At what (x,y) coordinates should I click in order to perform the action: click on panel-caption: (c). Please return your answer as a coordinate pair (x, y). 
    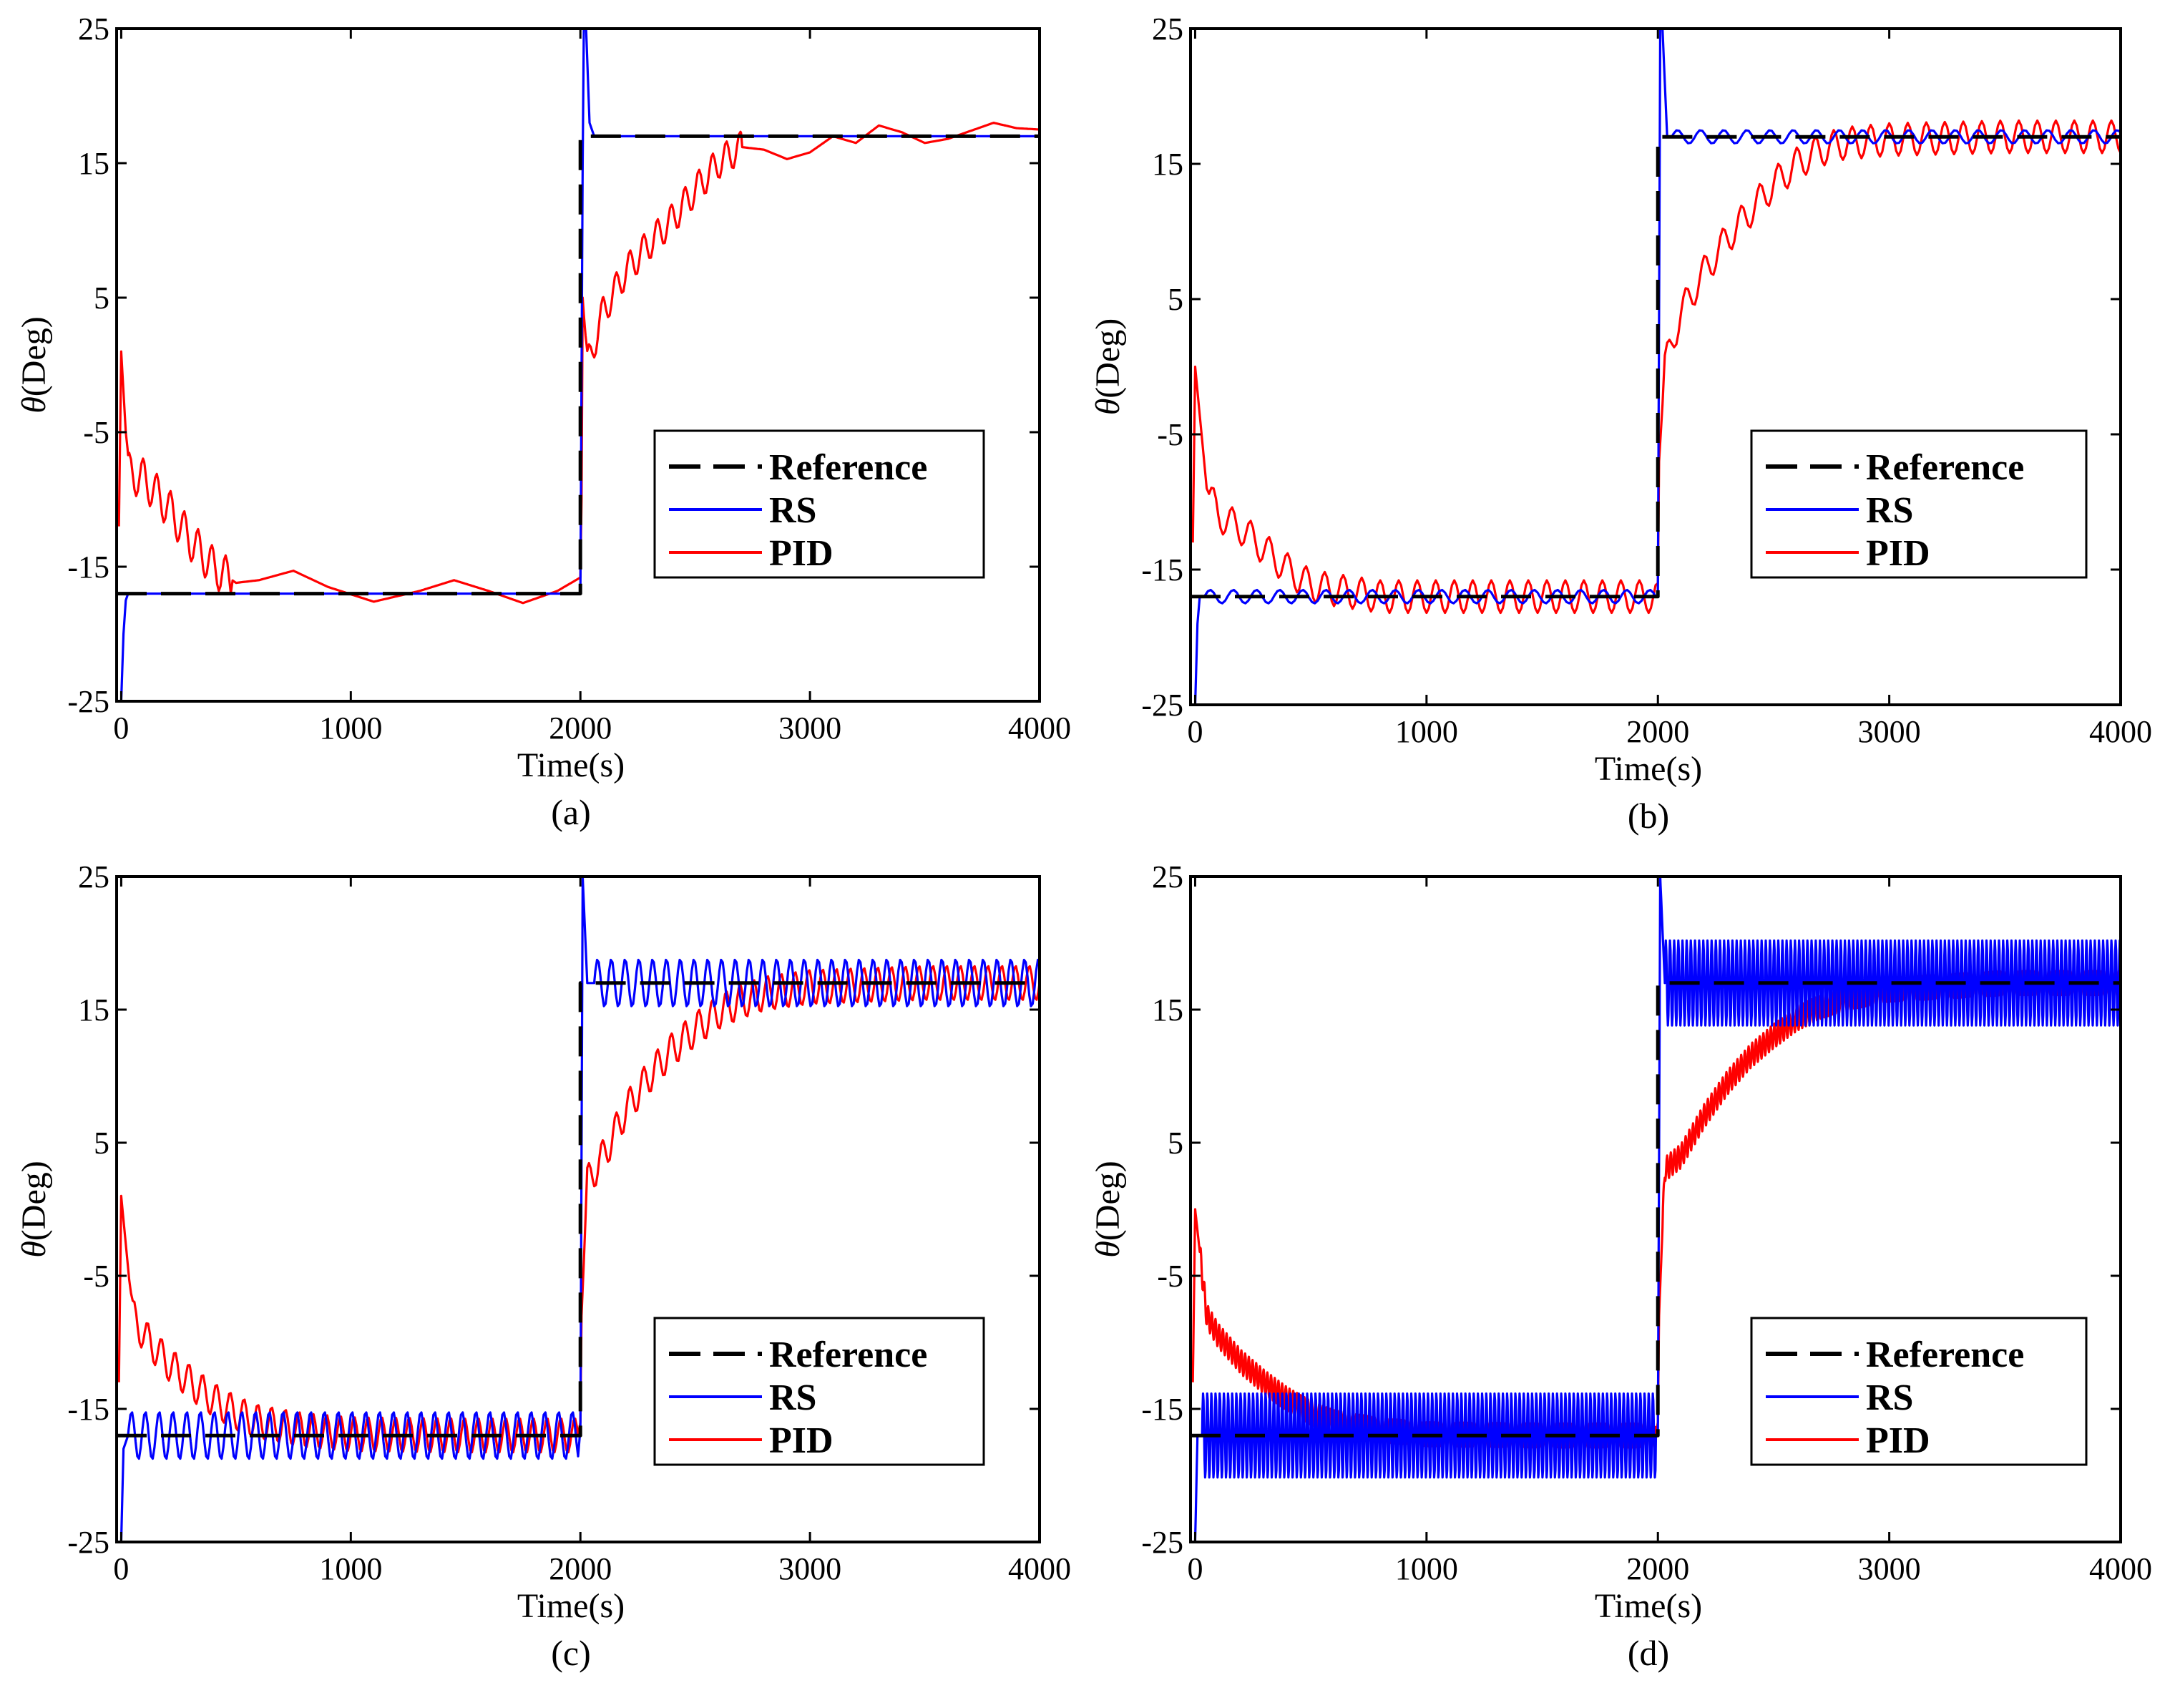
    Looking at the image, I should click on (571, 1653).